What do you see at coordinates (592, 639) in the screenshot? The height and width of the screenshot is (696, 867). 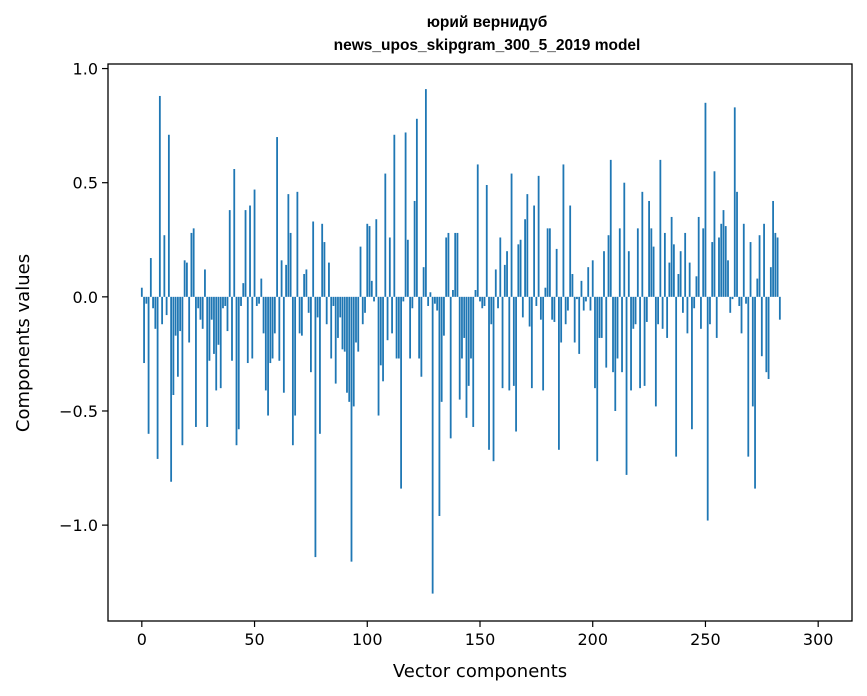 I see `x-tick-label-200: 200` at bounding box center [592, 639].